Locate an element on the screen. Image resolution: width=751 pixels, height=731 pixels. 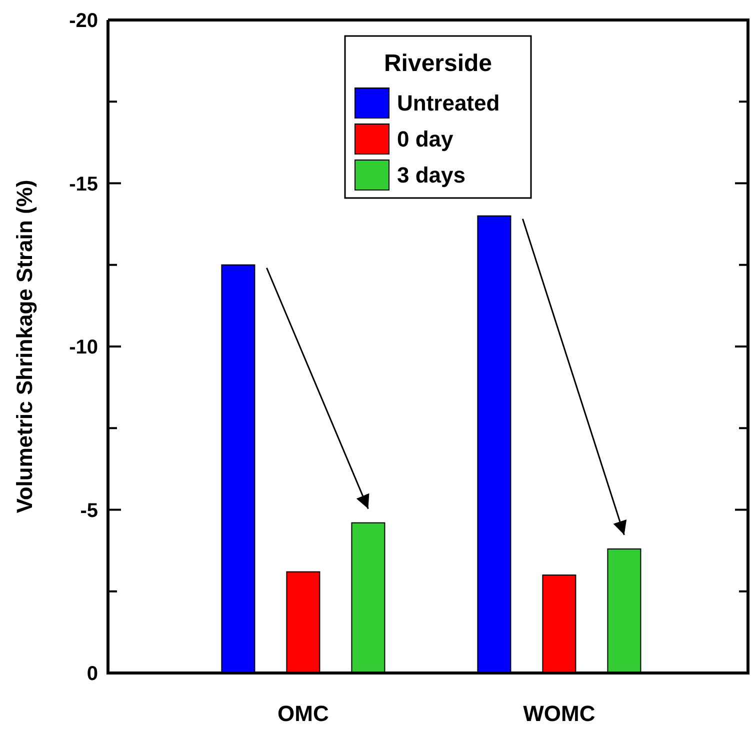
y-tick-label: -5 is located at coordinates (89, 511).